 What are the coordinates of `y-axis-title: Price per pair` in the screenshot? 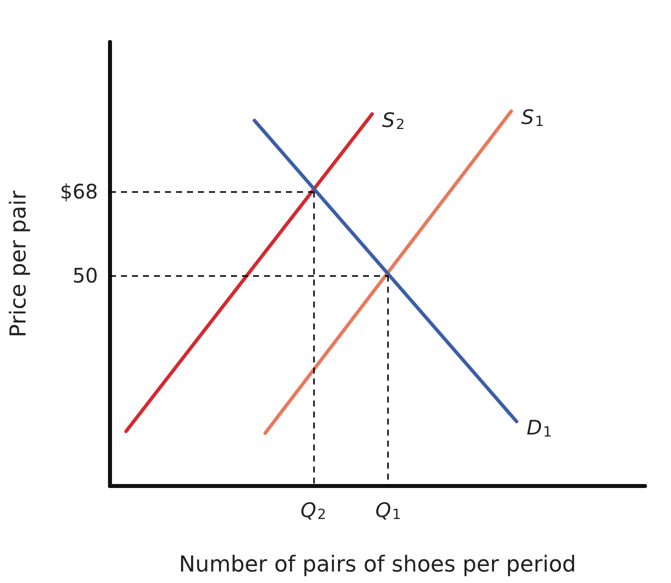 It's located at (19, 264).